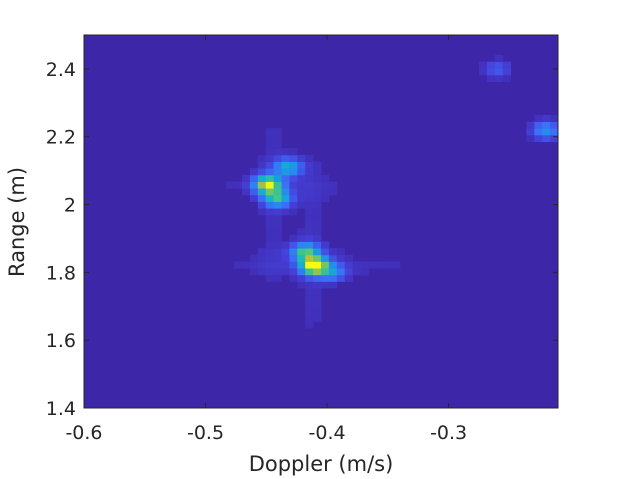 Image resolution: width=618 pixels, height=479 pixels. I want to click on x-tick-label: -0.3, so click(448, 433).